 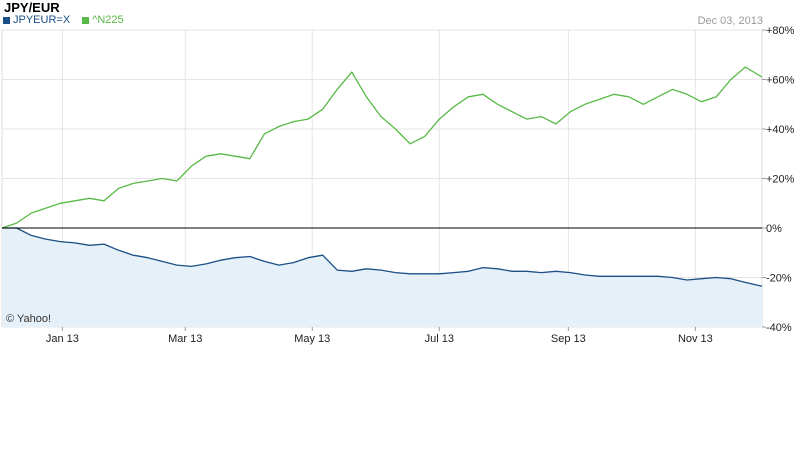 I want to click on legend: JPYEUR=X ^N225, so click(x=69, y=20).